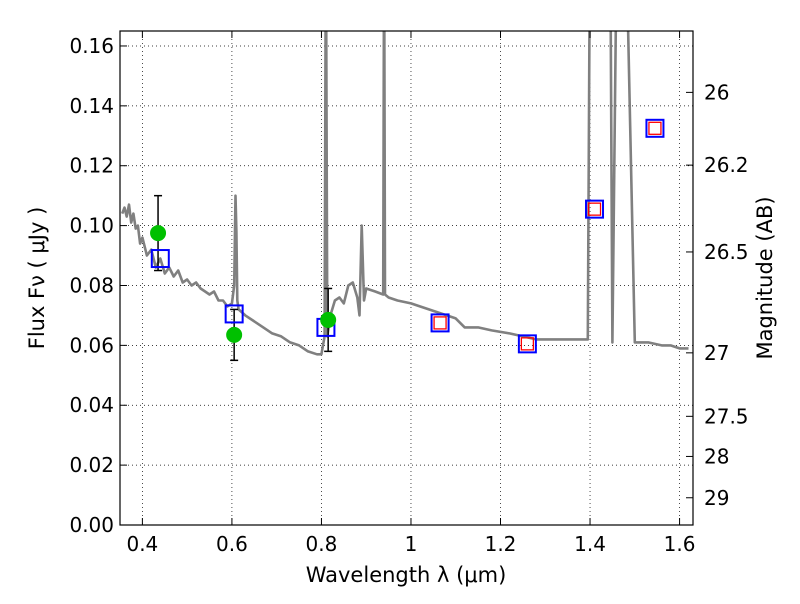  What do you see at coordinates (716, 498) in the screenshot?
I see `right-tick-label: 29` at bounding box center [716, 498].